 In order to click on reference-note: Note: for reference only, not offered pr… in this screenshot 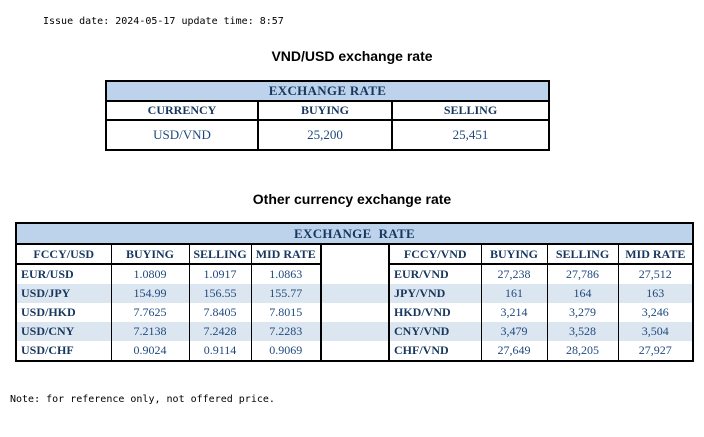, I will do `click(142, 399)`.